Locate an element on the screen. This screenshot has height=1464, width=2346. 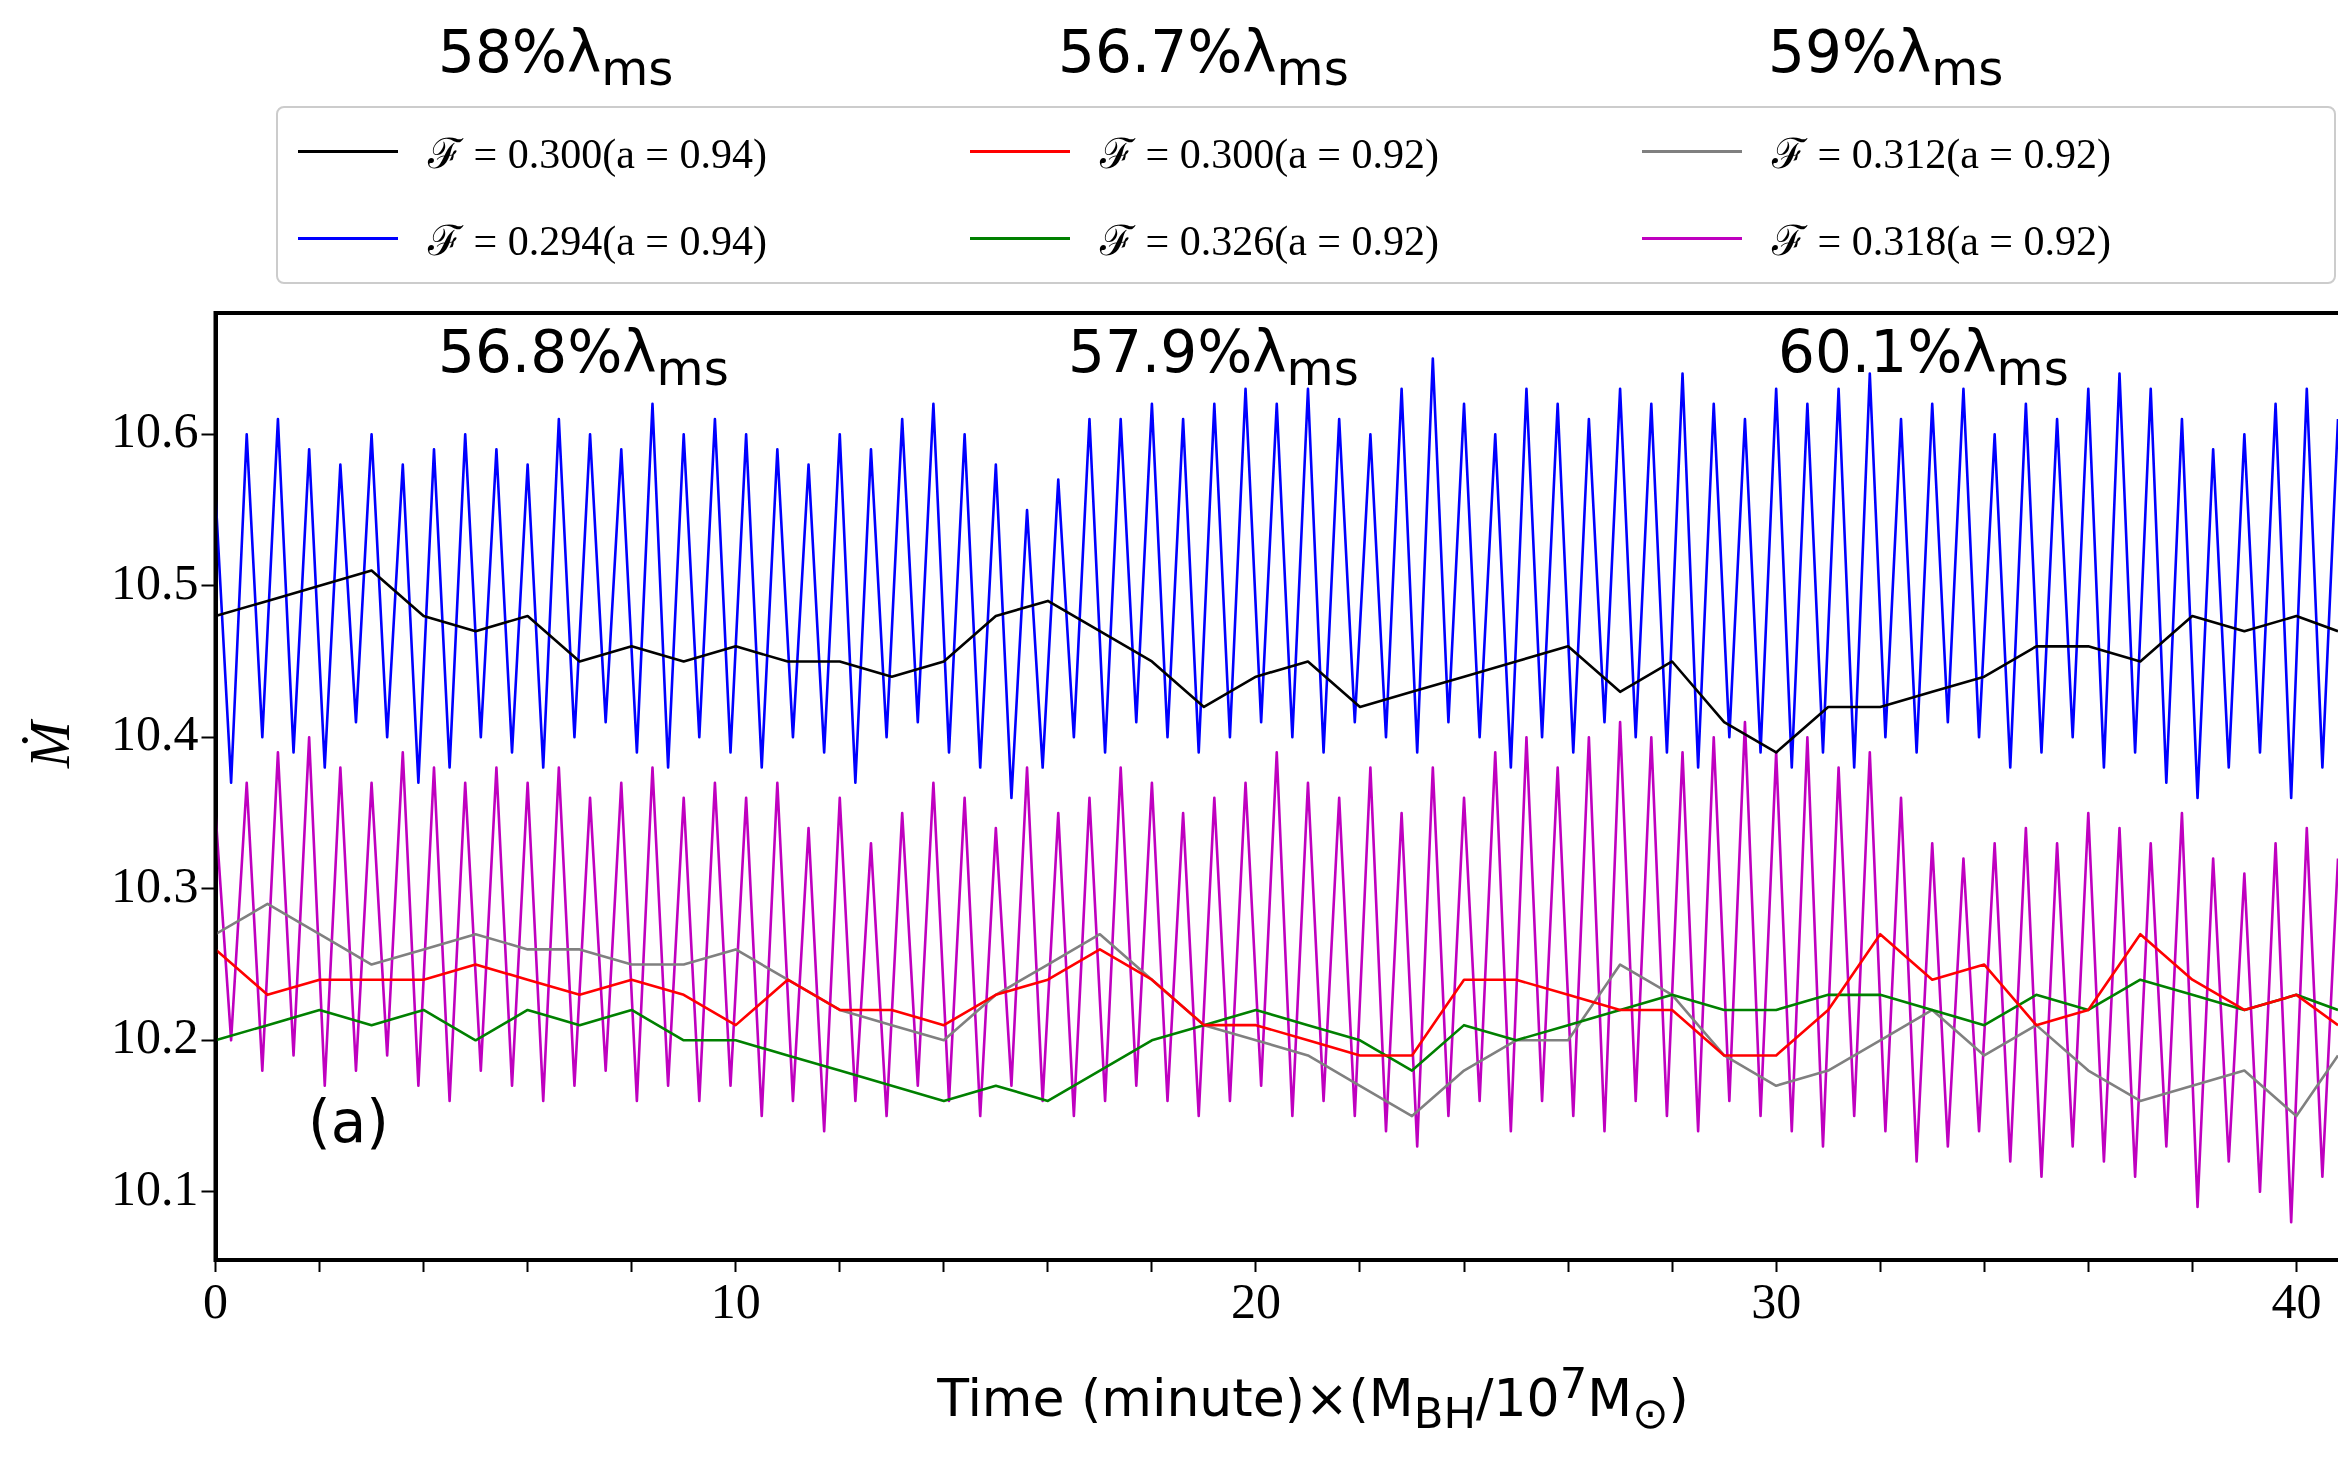
y-tick-label: 10.3 is located at coordinates (155, 884).